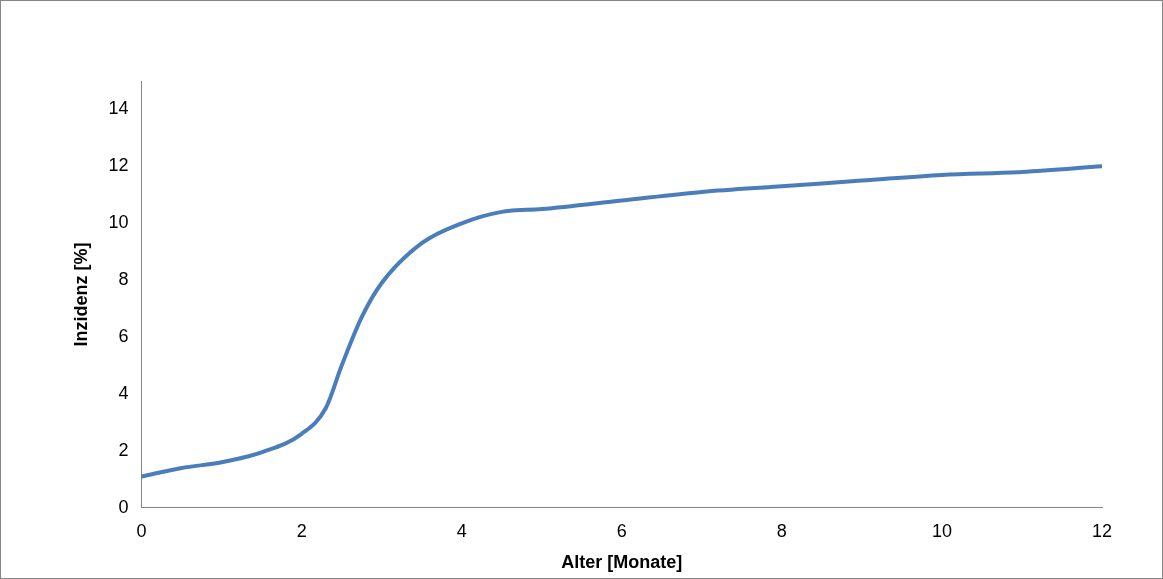 The width and height of the screenshot is (1163, 579). I want to click on x-tick-label: 8, so click(781, 530).